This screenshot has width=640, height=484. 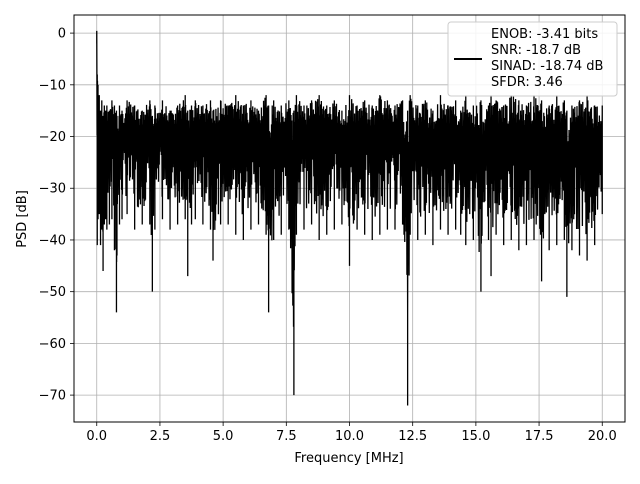 I want to click on y-tick-label: −50, so click(x=52, y=292).